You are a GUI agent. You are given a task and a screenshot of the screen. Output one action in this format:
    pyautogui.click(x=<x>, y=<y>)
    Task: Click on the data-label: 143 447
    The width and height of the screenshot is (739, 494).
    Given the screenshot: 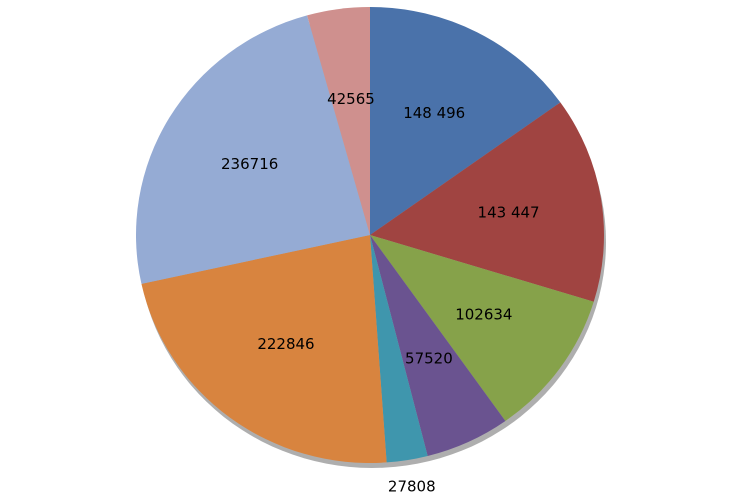 What is the action you would take?
    pyautogui.click(x=509, y=212)
    